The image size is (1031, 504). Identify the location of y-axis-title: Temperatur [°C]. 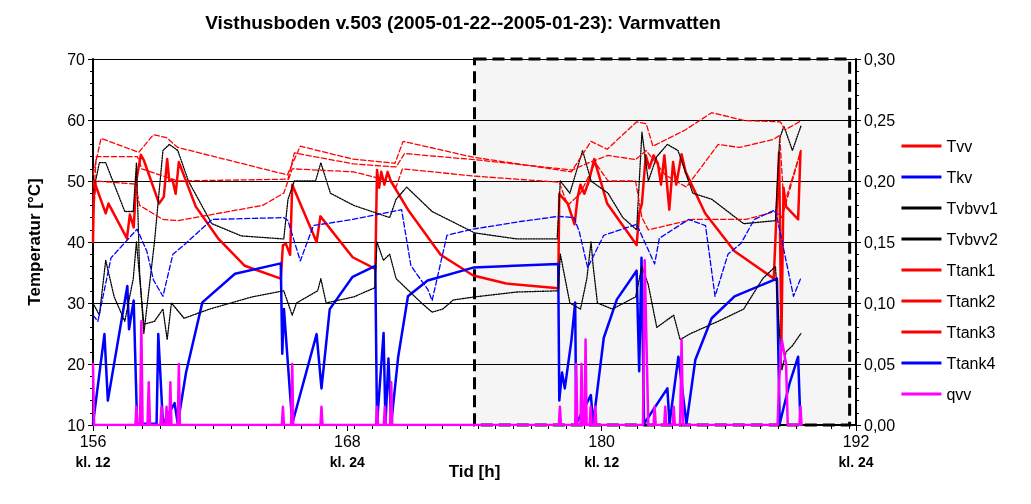
(34, 242).